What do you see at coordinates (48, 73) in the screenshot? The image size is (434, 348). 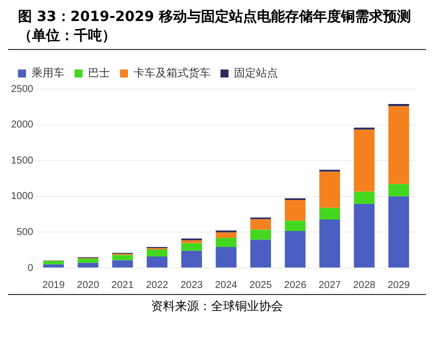 I see `legend-label: 乘用车` at bounding box center [48, 73].